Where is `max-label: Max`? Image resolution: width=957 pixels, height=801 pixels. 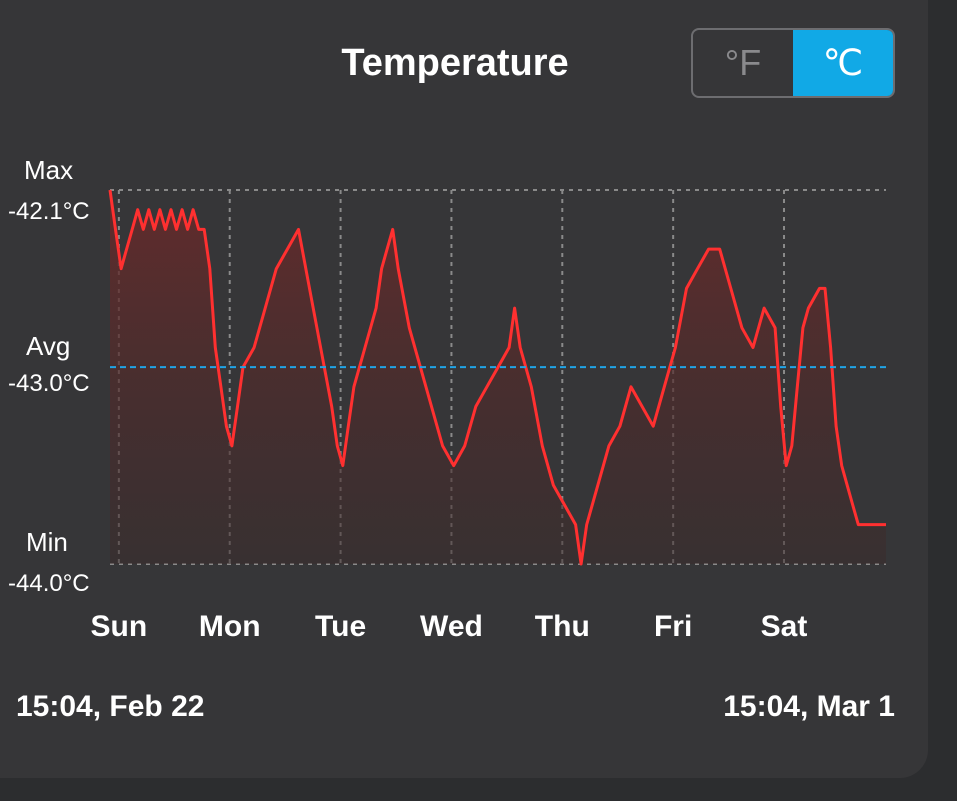
max-label: Max is located at coordinates (49, 170).